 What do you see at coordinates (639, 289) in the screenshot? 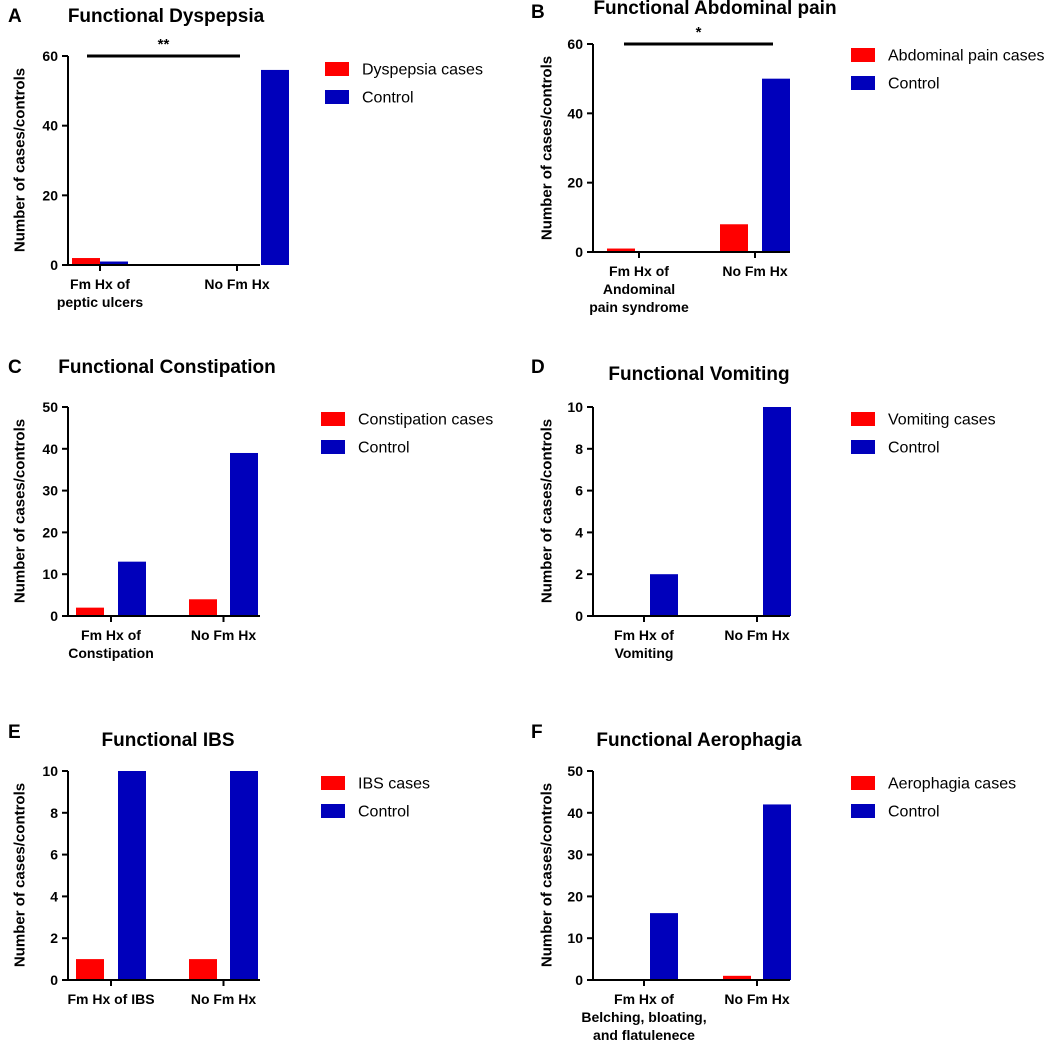
I see `x-tick-label: Fm Hx of Andominal pain syndrome` at bounding box center [639, 289].